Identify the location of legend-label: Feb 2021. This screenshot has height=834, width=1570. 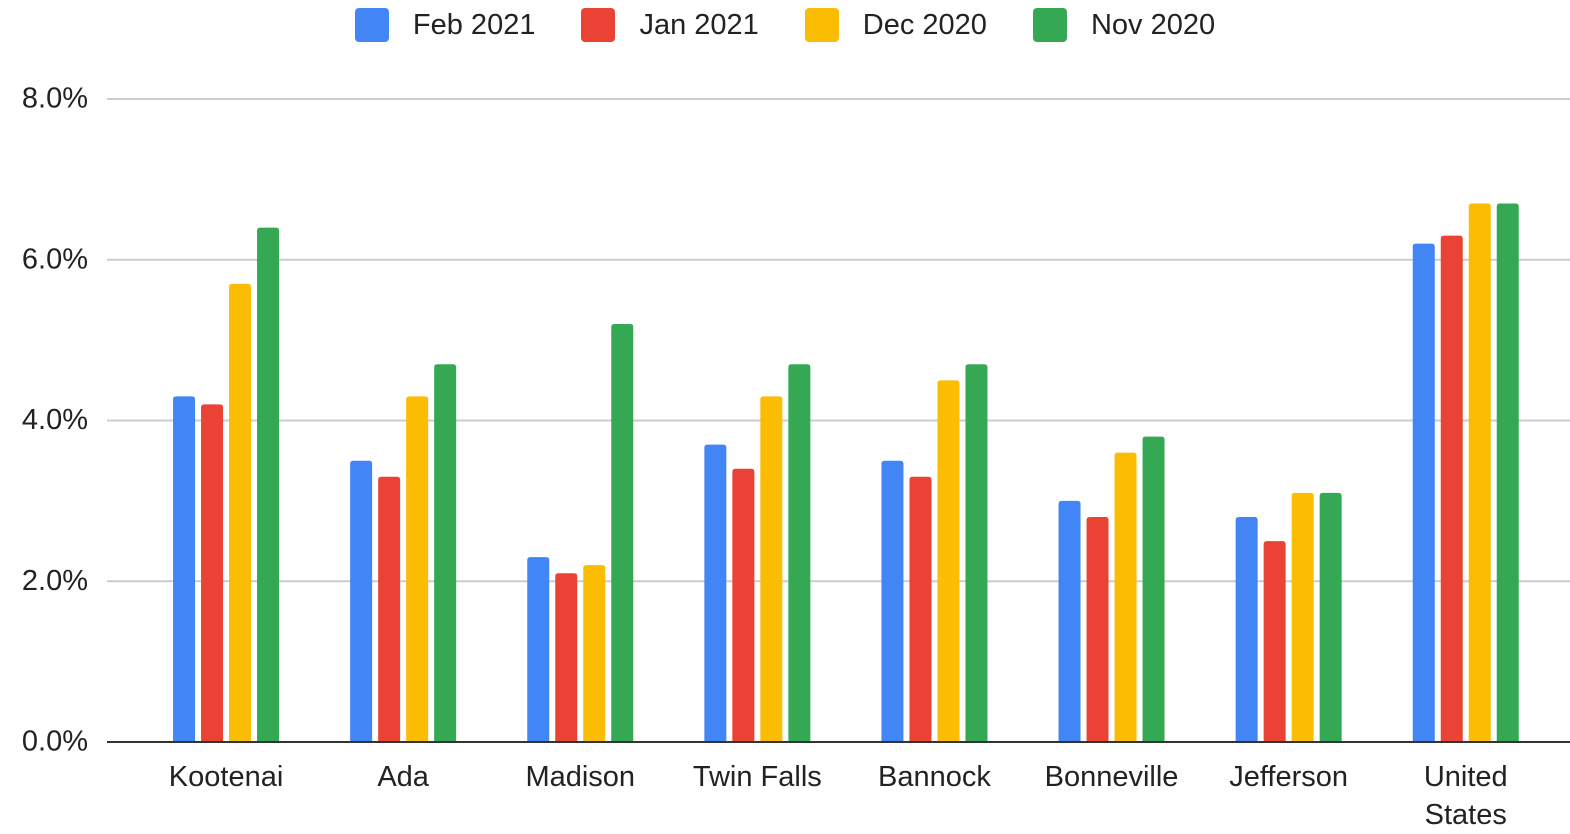
(474, 24).